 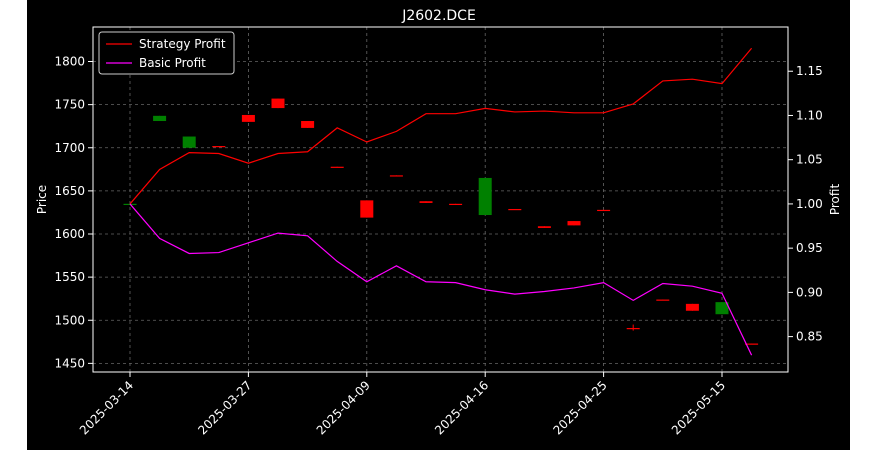 I want to click on right-y-tick-label: 0.90, so click(x=809, y=292).